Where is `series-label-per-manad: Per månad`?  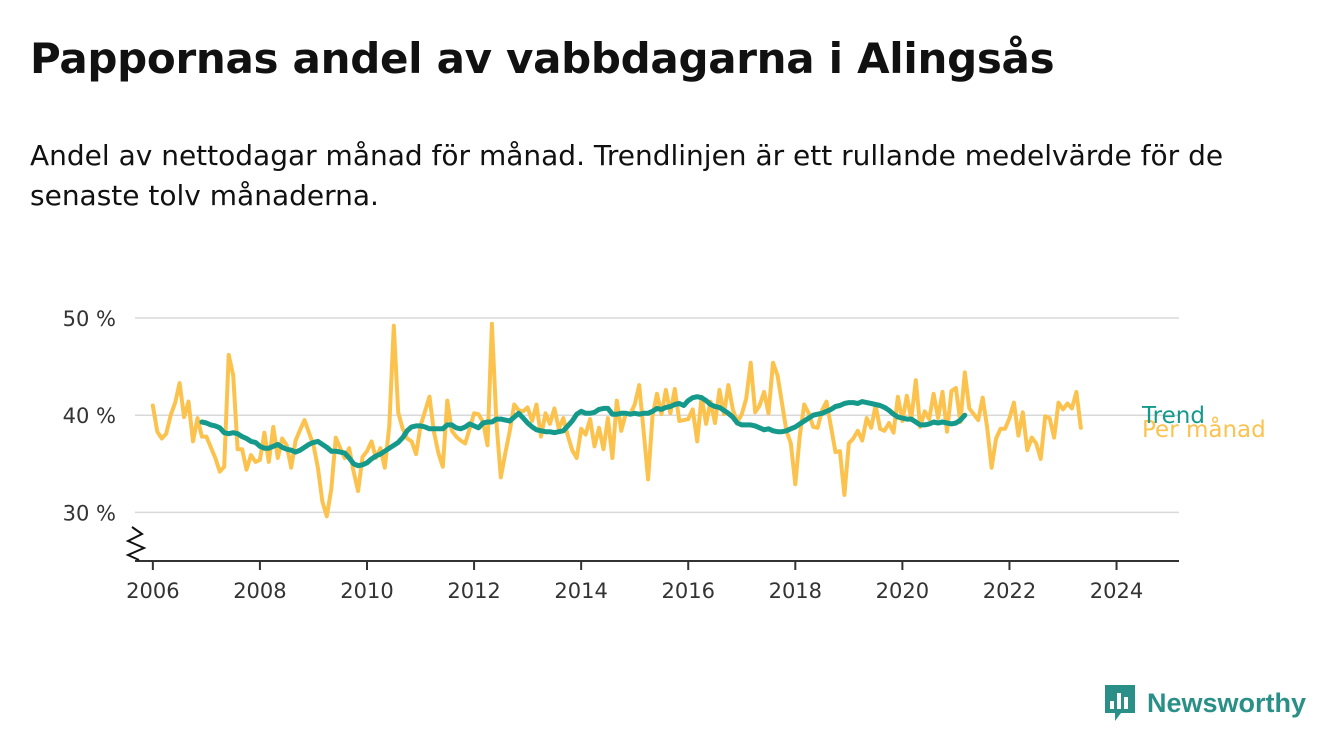 series-label-per-manad: Per månad is located at coordinates (1204, 429).